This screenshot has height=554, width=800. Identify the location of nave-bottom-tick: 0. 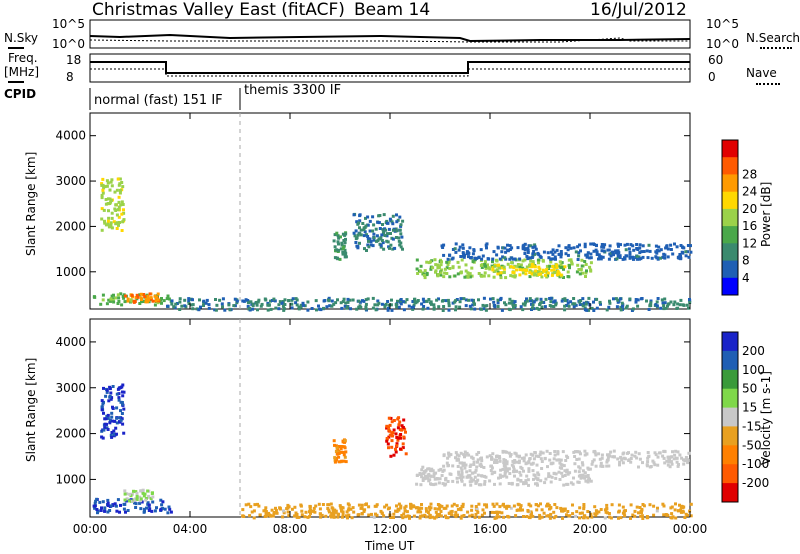
(712, 77).